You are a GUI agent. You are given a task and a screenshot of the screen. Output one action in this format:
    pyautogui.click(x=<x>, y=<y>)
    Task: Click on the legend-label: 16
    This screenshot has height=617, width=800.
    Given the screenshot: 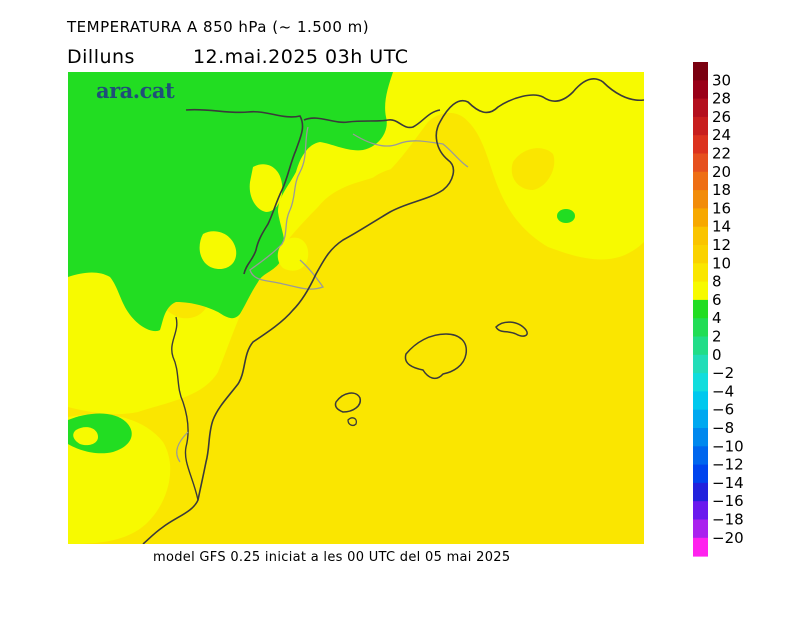 What is the action you would take?
    pyautogui.click(x=721, y=208)
    